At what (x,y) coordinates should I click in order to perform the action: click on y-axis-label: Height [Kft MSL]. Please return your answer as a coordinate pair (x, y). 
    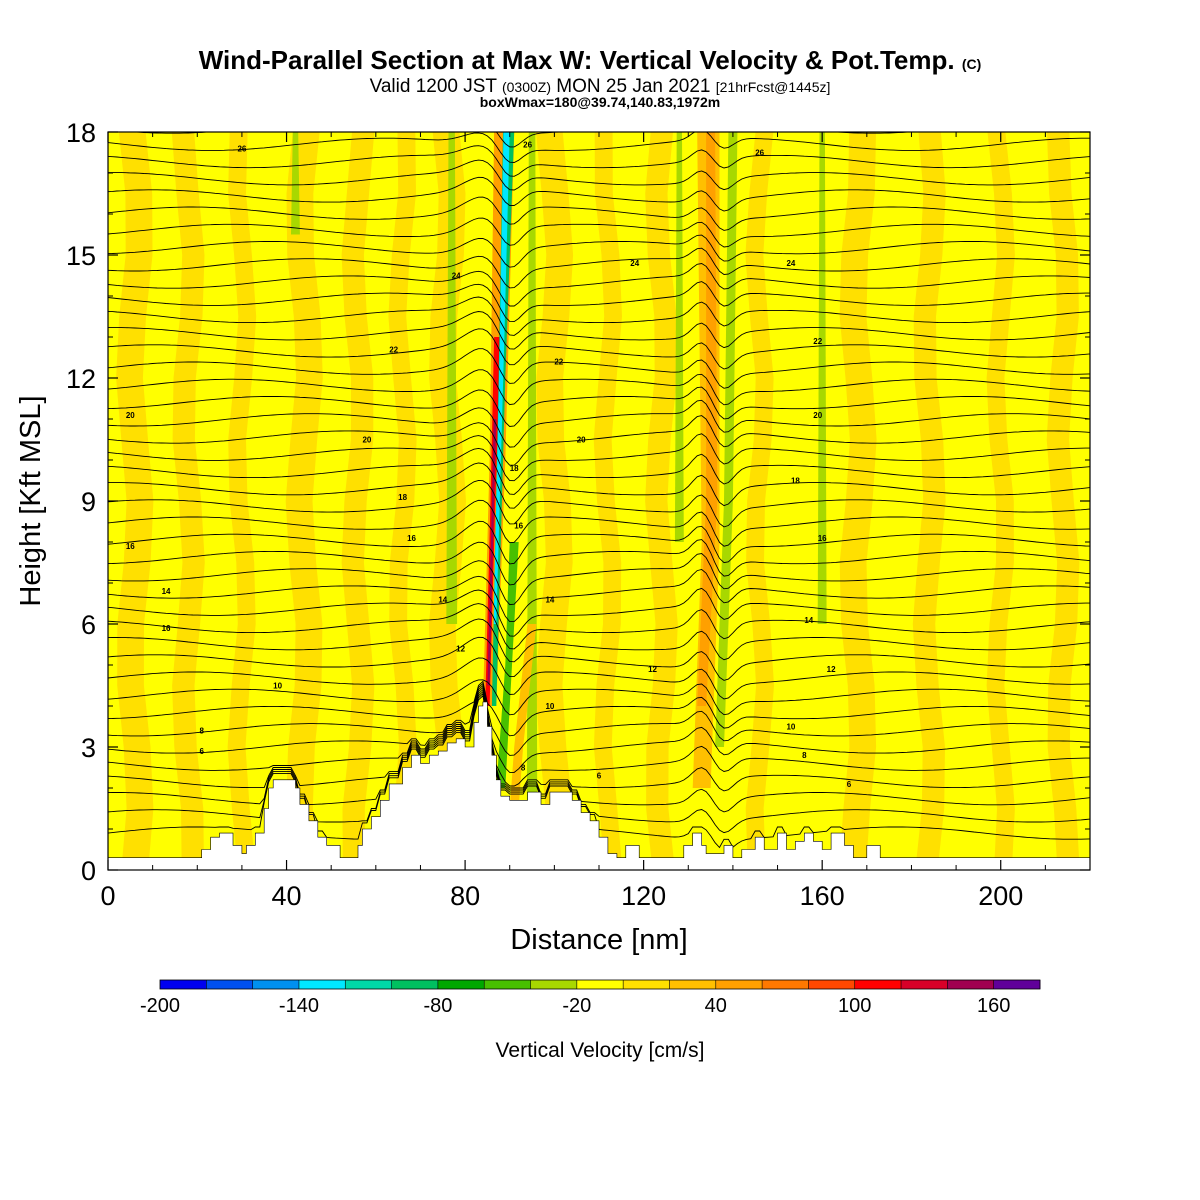
    Looking at the image, I should click on (31, 500).